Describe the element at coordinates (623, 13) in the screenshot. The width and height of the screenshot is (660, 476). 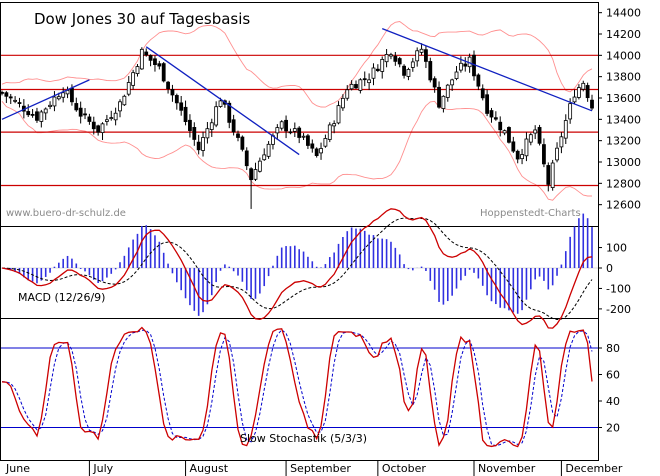
I see `price-tick-label: 14400` at that location.